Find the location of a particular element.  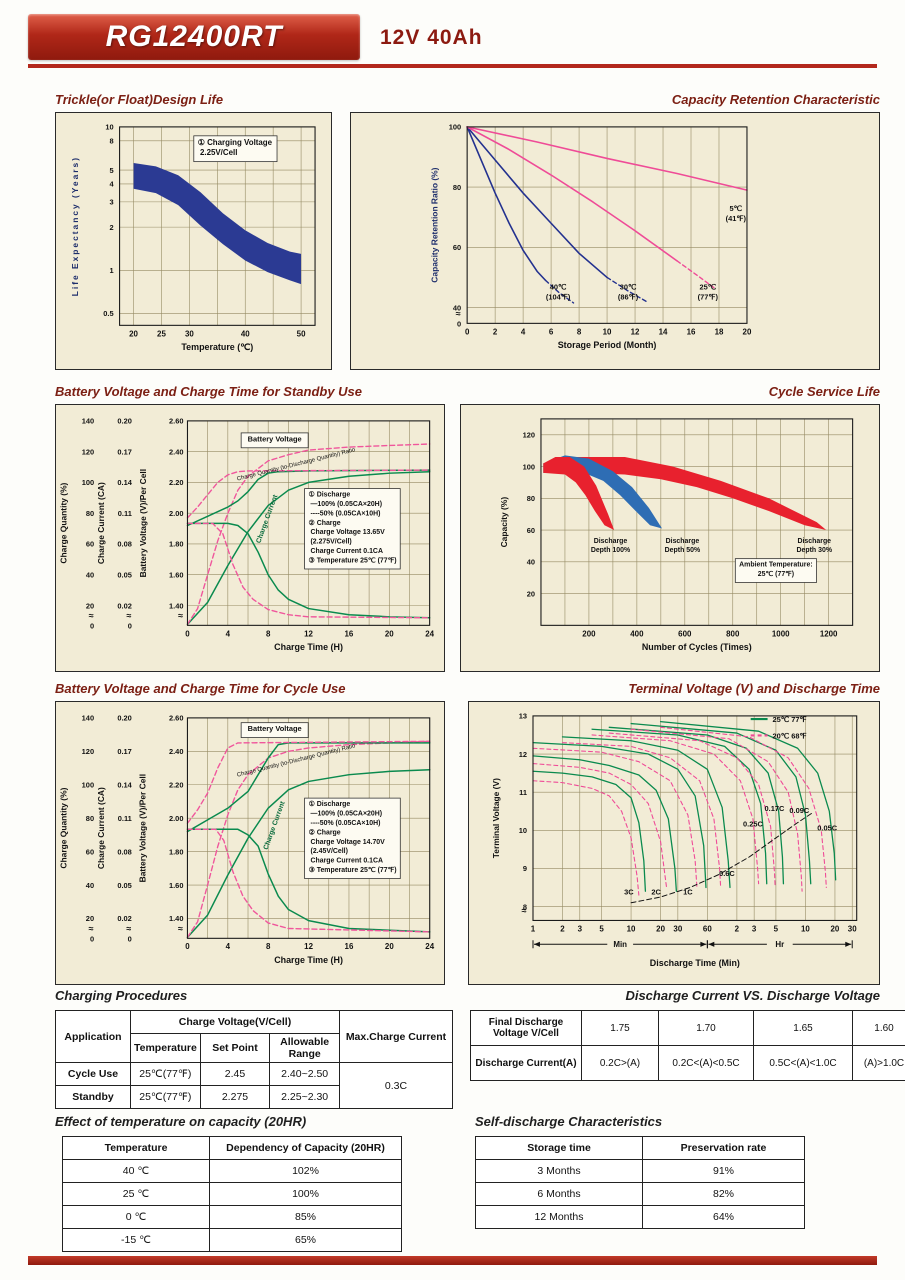

cell-temperature: 40 ℃ is located at coordinates (136, 1171).